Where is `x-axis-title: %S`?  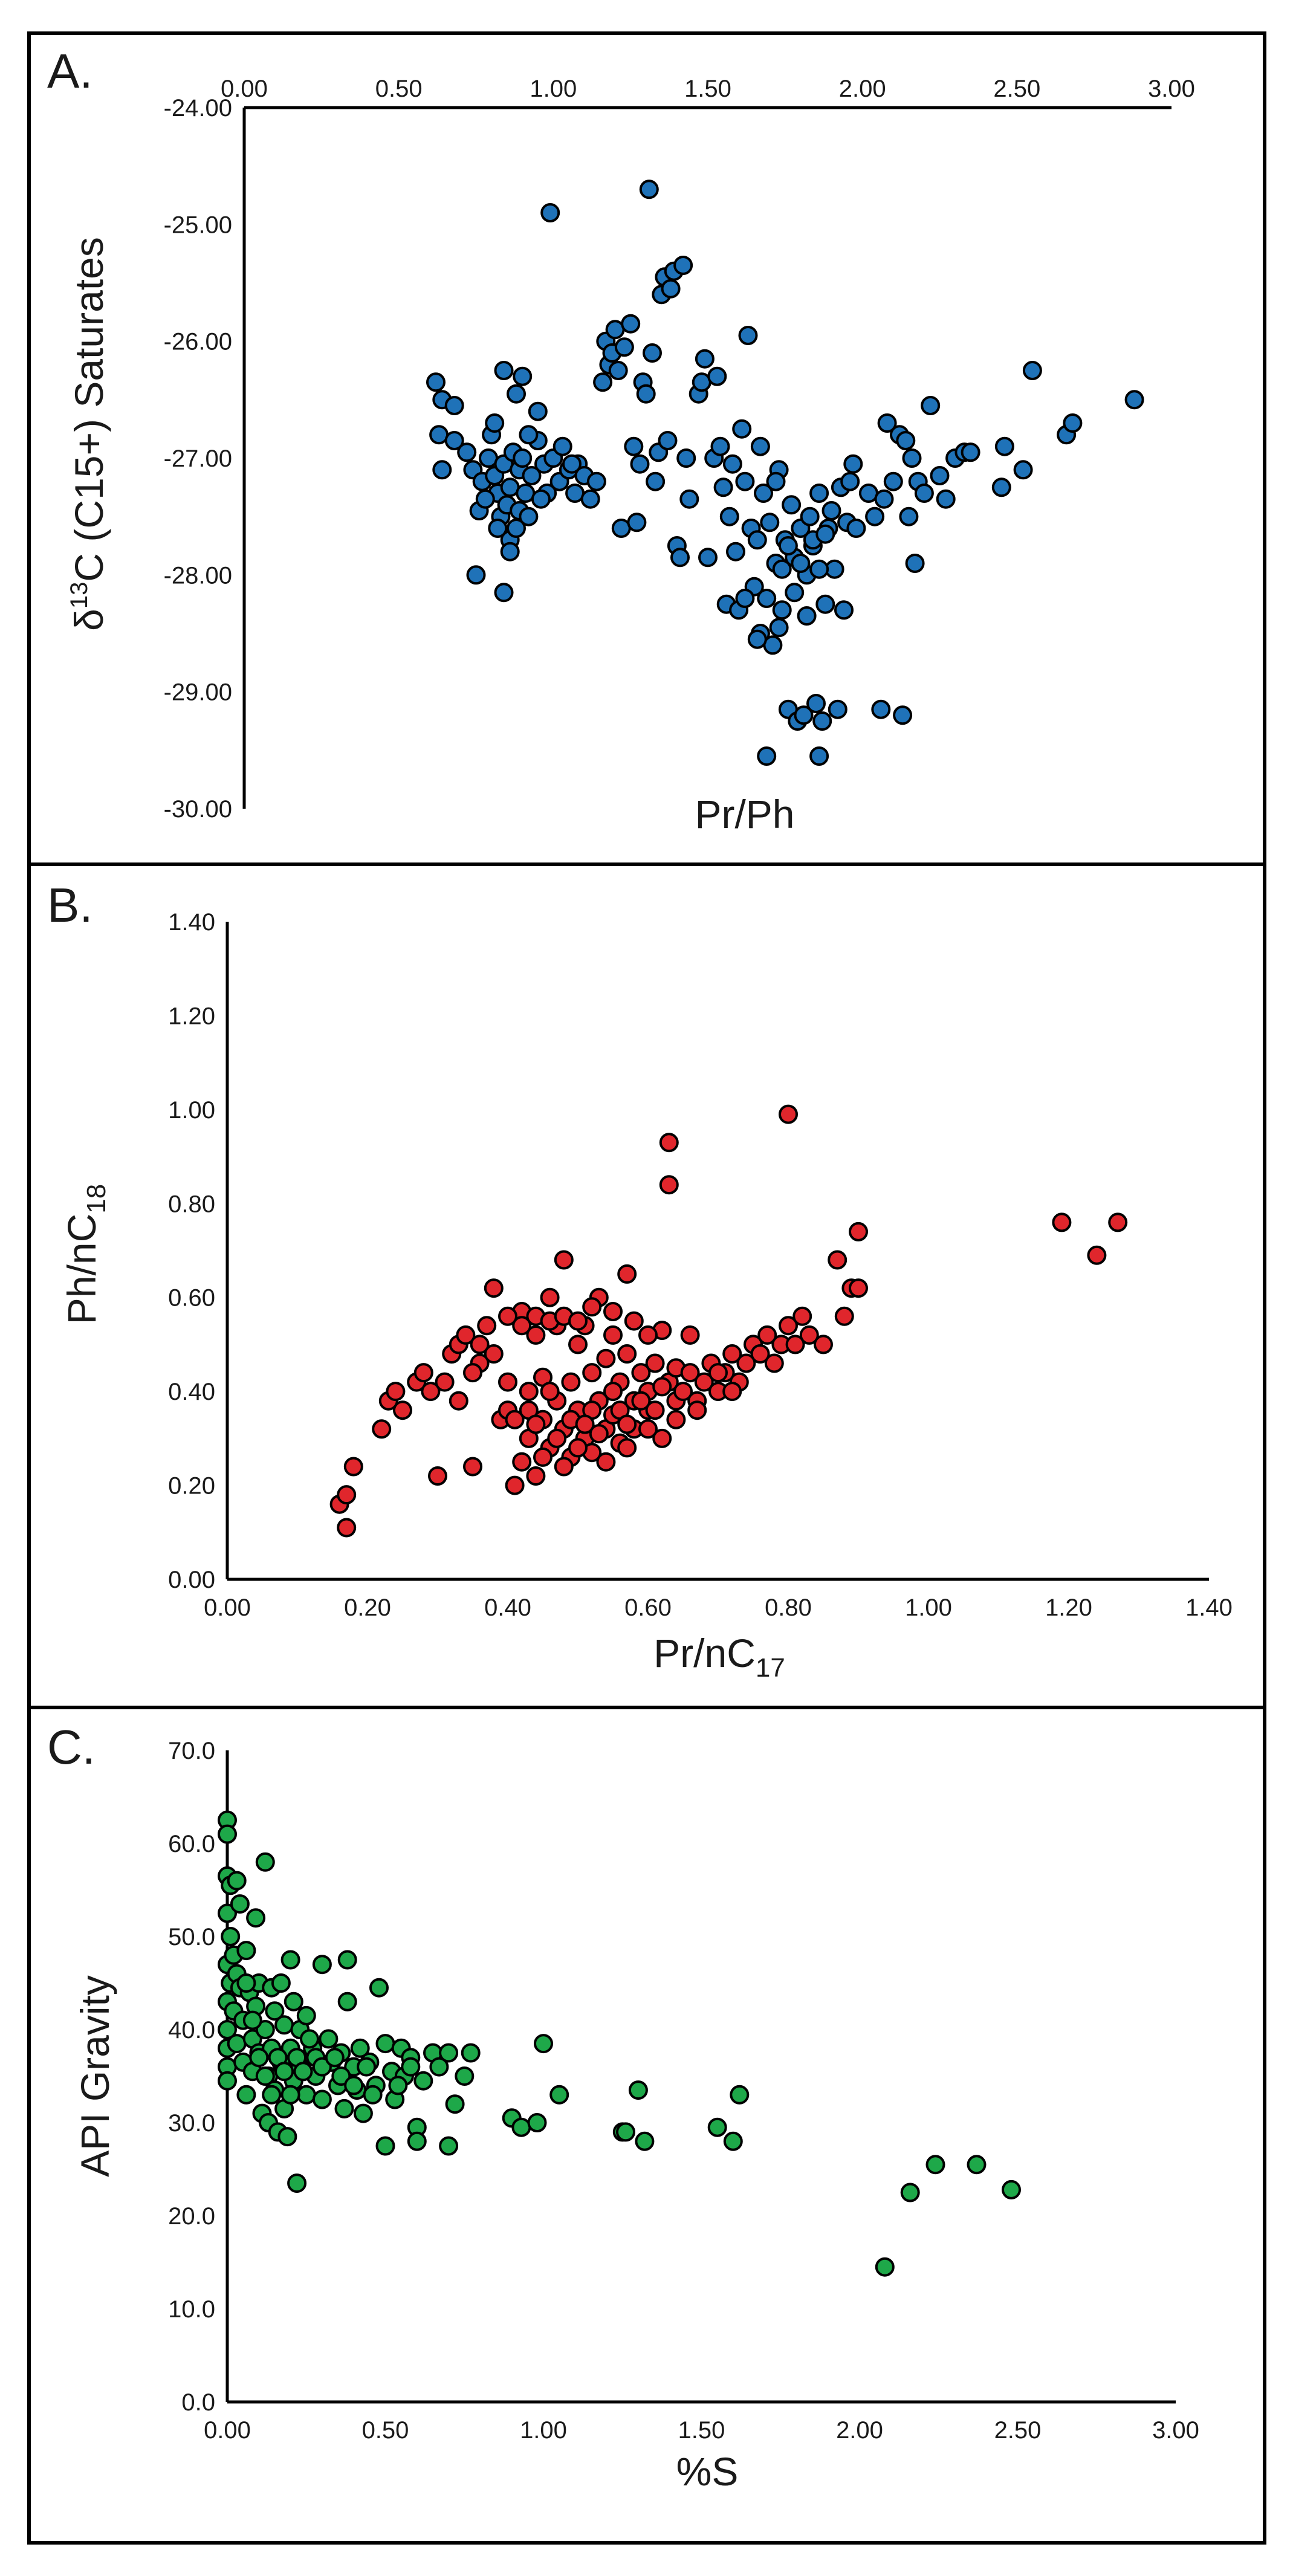 x-axis-title: %S is located at coordinates (707, 2471).